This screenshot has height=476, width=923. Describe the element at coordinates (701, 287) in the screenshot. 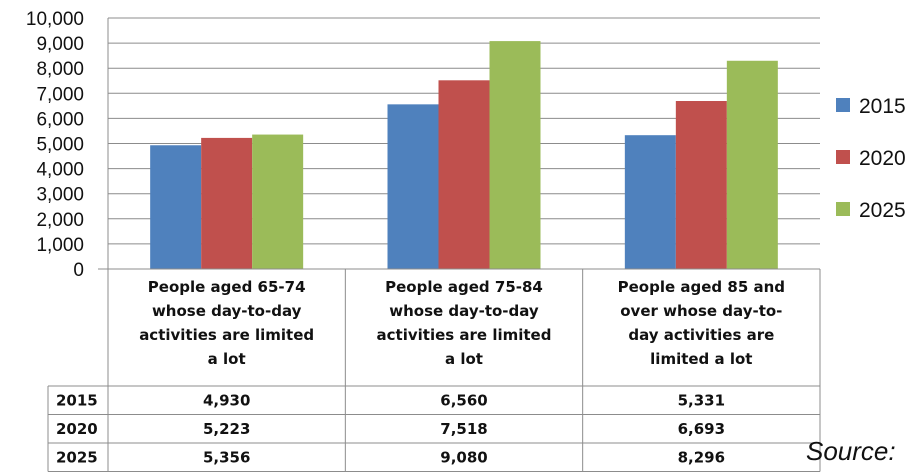

I see `category-label: People aged 85 and` at that location.